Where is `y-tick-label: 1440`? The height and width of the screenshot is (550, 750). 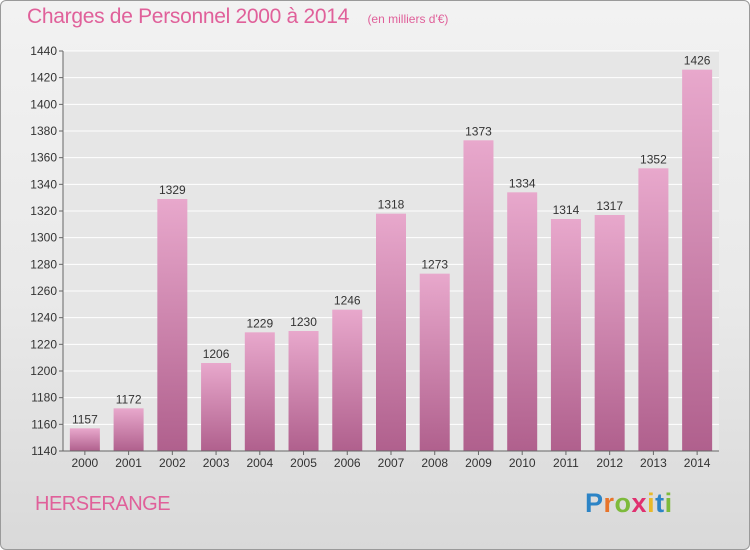 y-tick-label: 1440 is located at coordinates (43, 51).